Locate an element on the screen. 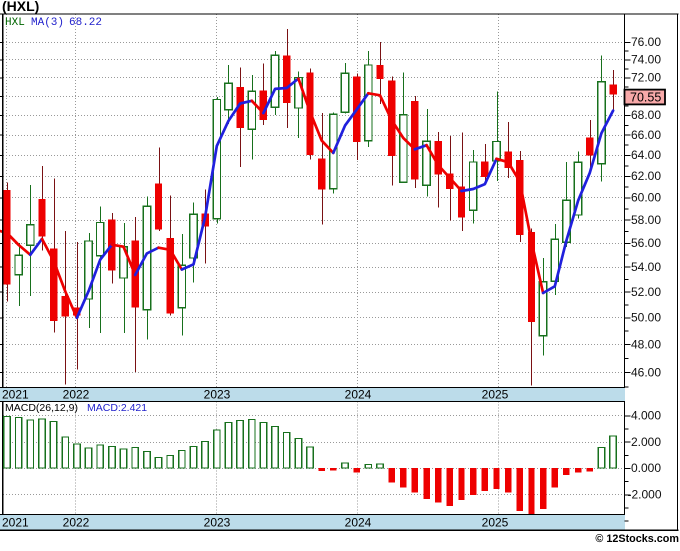 Image resolution: width=680 pixels, height=551 pixels. svg-text: 76.00 is located at coordinates (646, 42).